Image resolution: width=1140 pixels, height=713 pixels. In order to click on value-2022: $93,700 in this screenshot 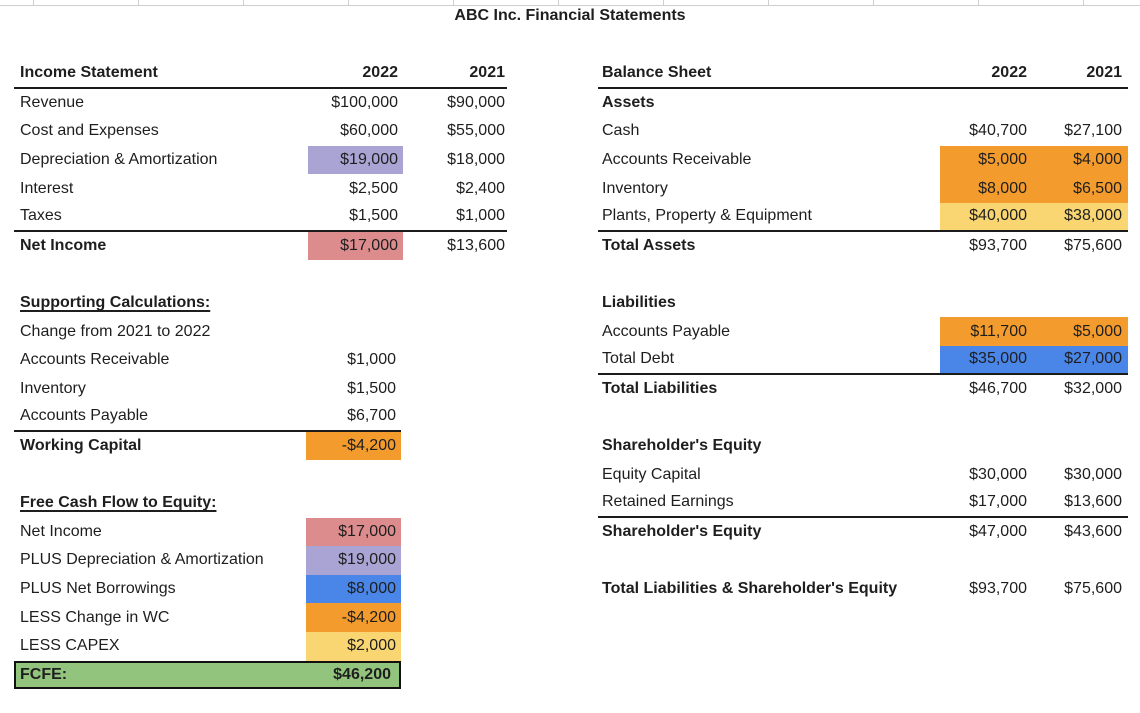, I will do `click(998, 245)`.